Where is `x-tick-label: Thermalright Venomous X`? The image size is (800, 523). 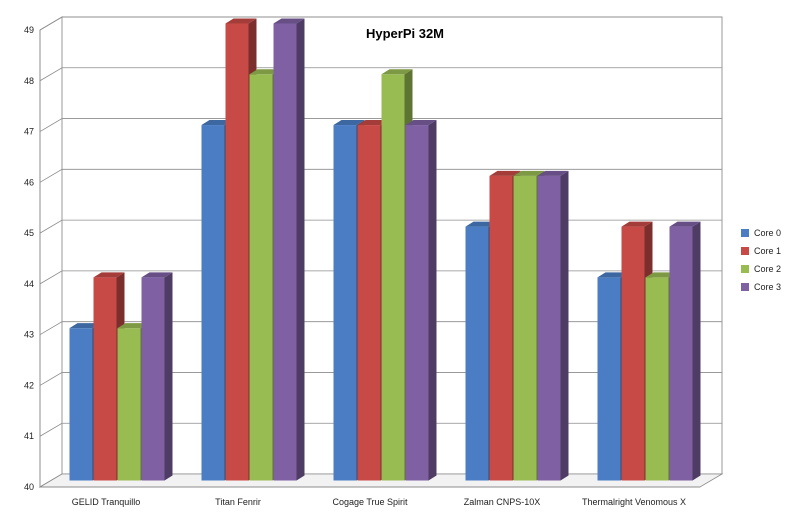
x-tick-label: Thermalright Venomous X is located at coordinates (634, 502).